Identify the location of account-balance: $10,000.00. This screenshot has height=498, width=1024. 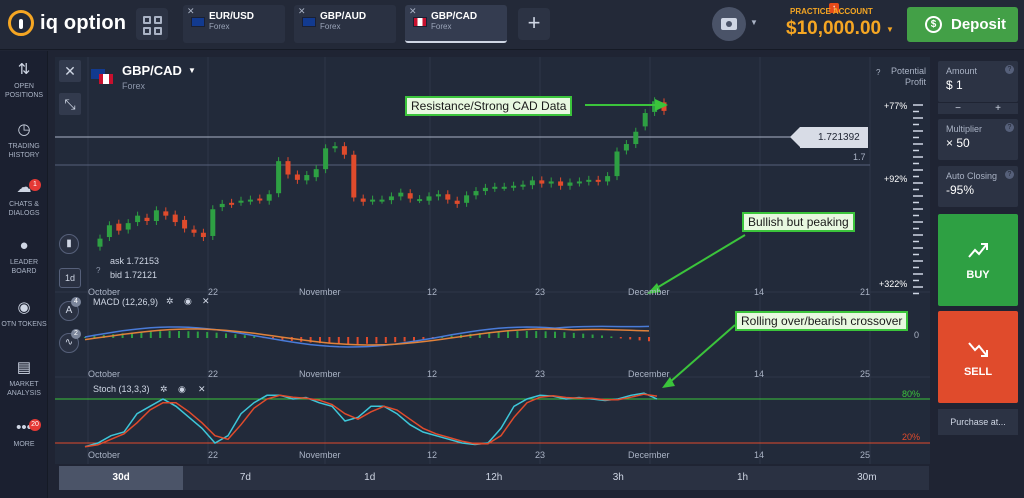
(834, 28).